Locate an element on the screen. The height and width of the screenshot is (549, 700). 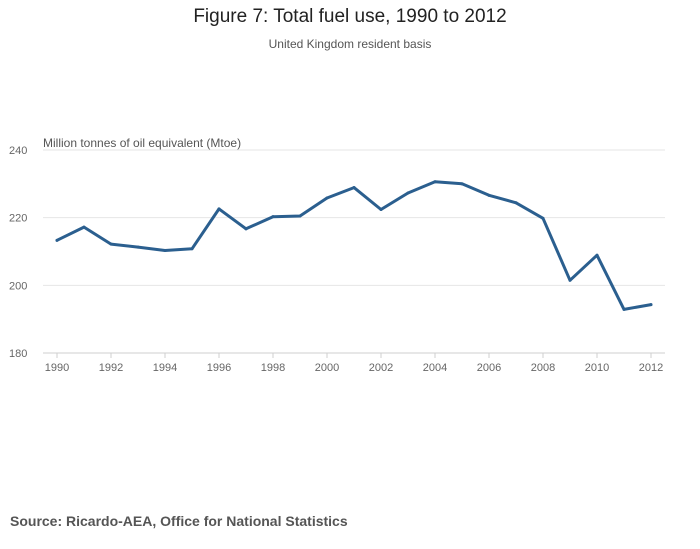
y-tick-label: 200 is located at coordinates (18, 286).